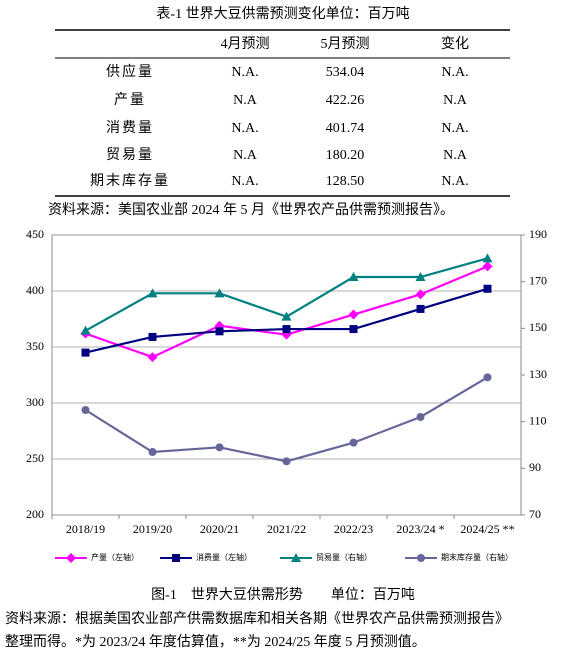 The image size is (567, 659). Describe the element at coordinates (35, 234) in the screenshot. I see `y-tick-label: 450` at that location.